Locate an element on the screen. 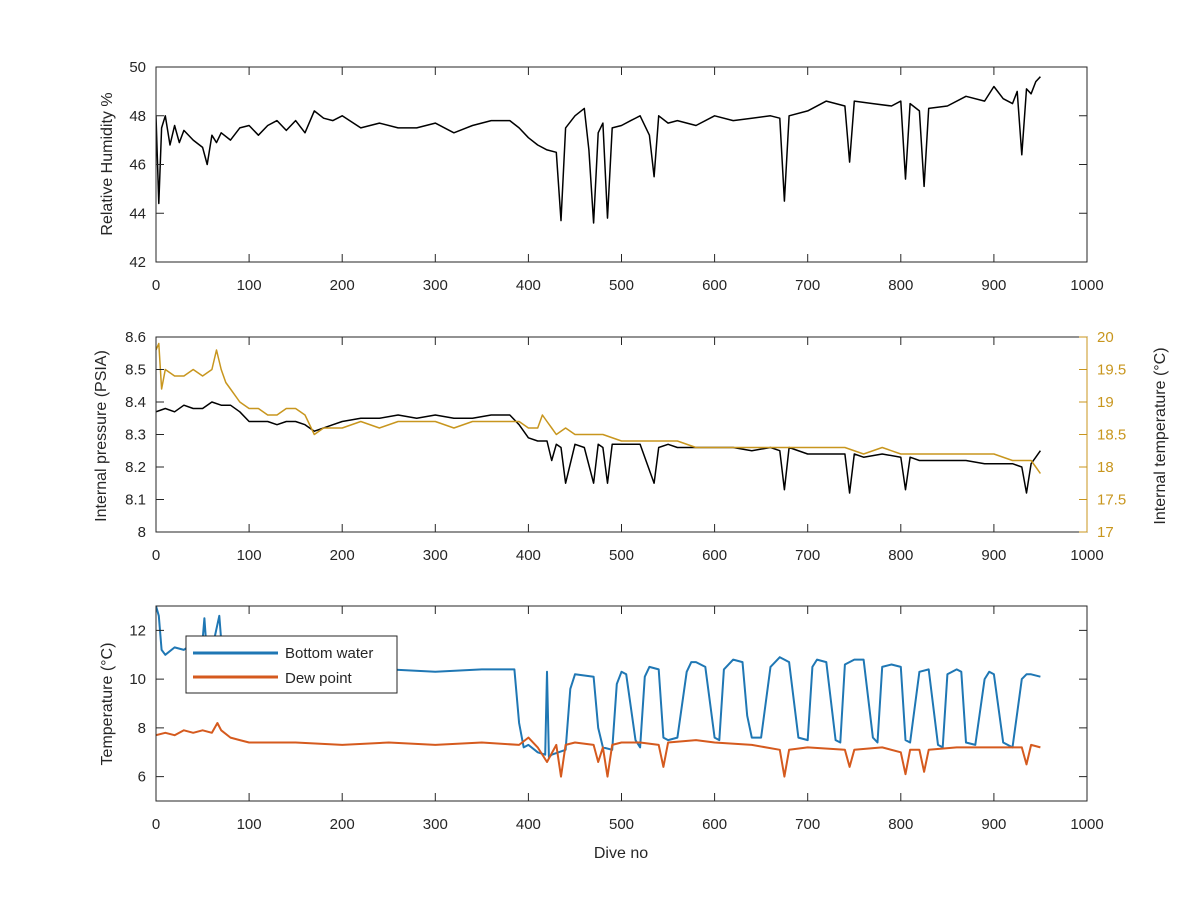 This screenshot has width=1200, height=900. y2-tick-label: 18 is located at coordinates (1105, 467).